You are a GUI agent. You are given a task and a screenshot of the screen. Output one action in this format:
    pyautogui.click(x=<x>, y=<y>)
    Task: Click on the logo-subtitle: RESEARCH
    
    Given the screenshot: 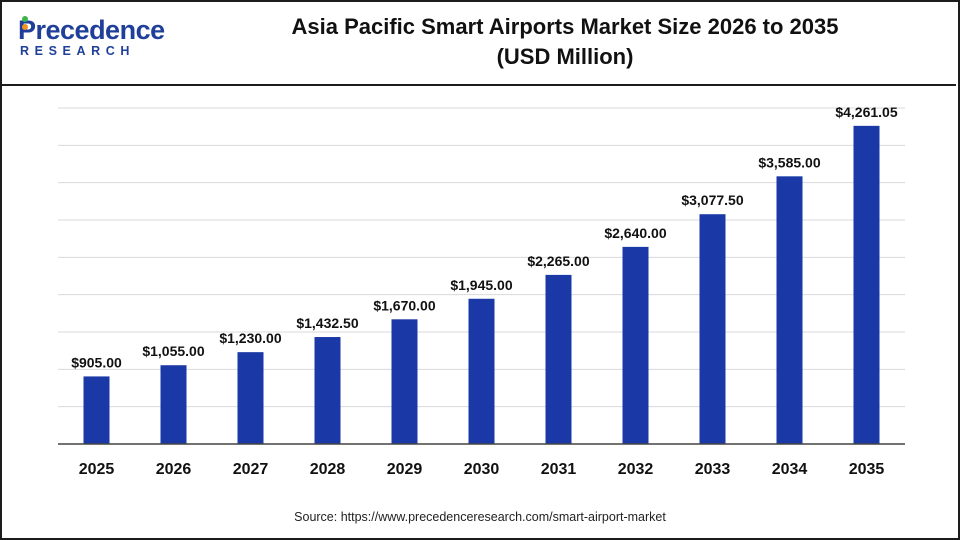 What is the action you would take?
    pyautogui.click(x=77, y=51)
    